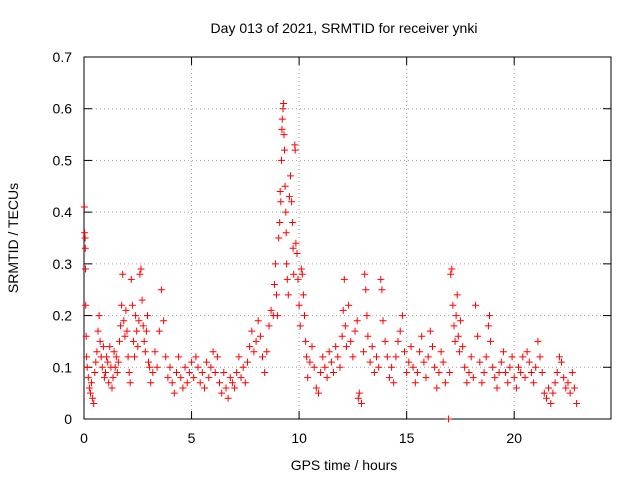 Image resolution: width=640 pixels, height=480 pixels. I want to click on x-tick-label: 15, so click(407, 438).